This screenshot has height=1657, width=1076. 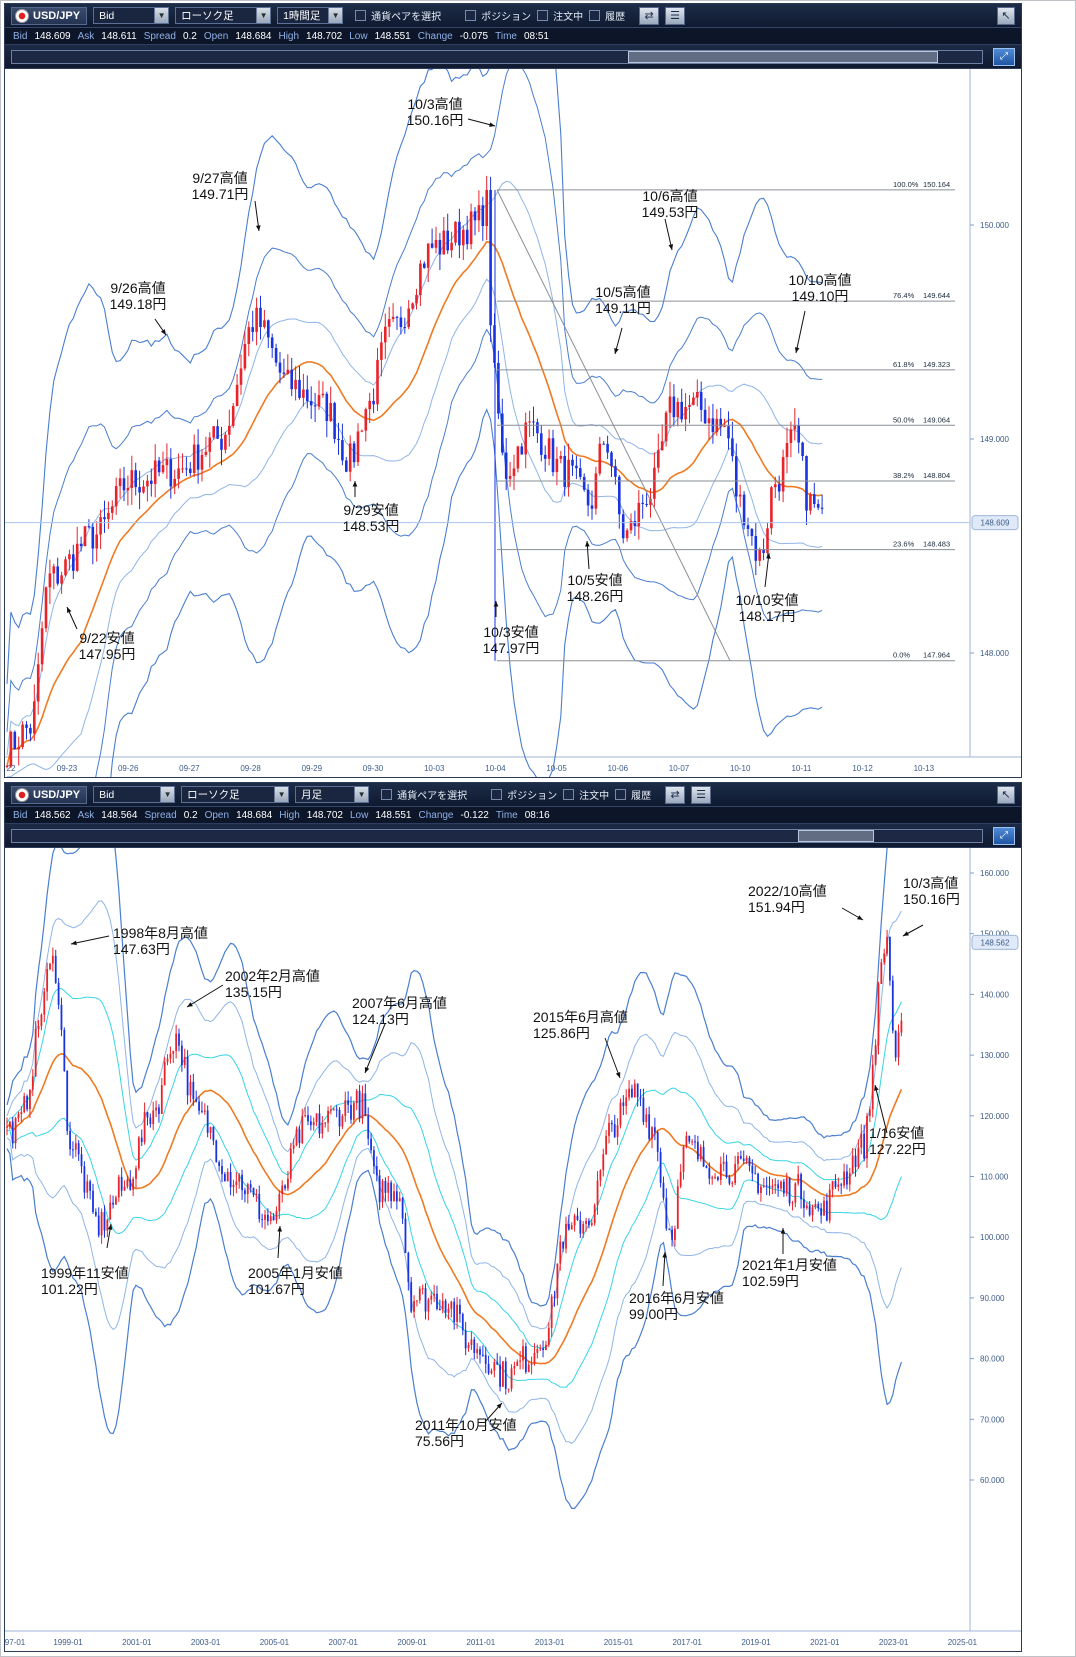 What do you see at coordinates (506, 17) in the screenshot?
I see `position-label: ポジション` at bounding box center [506, 17].